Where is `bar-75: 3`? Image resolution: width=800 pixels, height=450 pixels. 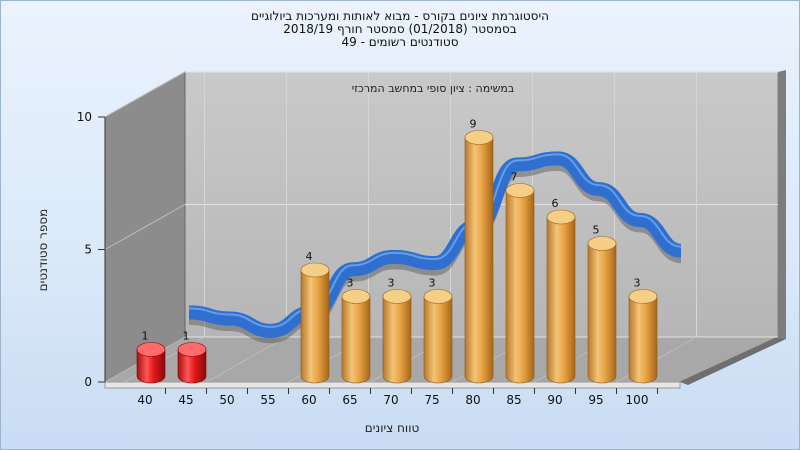 bar-75: 3 is located at coordinates (438, 330).